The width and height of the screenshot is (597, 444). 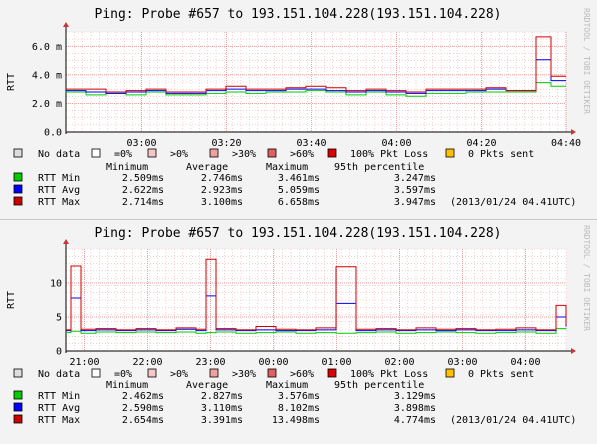 What do you see at coordinates (226, 143) in the screenshot?
I see `x-tick-label: 03:20` at bounding box center [226, 143].